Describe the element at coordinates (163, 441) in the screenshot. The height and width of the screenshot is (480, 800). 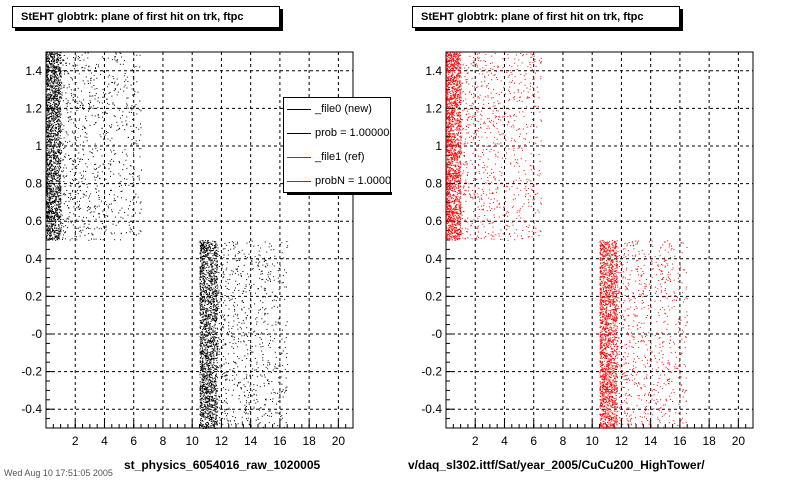
I see `x-tick-label: 8` at that location.